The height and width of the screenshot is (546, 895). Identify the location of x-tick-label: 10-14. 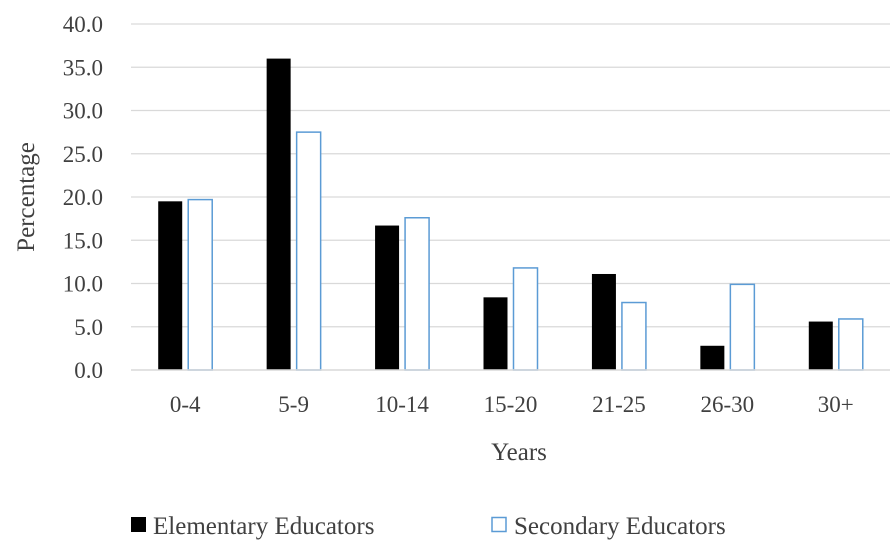
(402, 404).